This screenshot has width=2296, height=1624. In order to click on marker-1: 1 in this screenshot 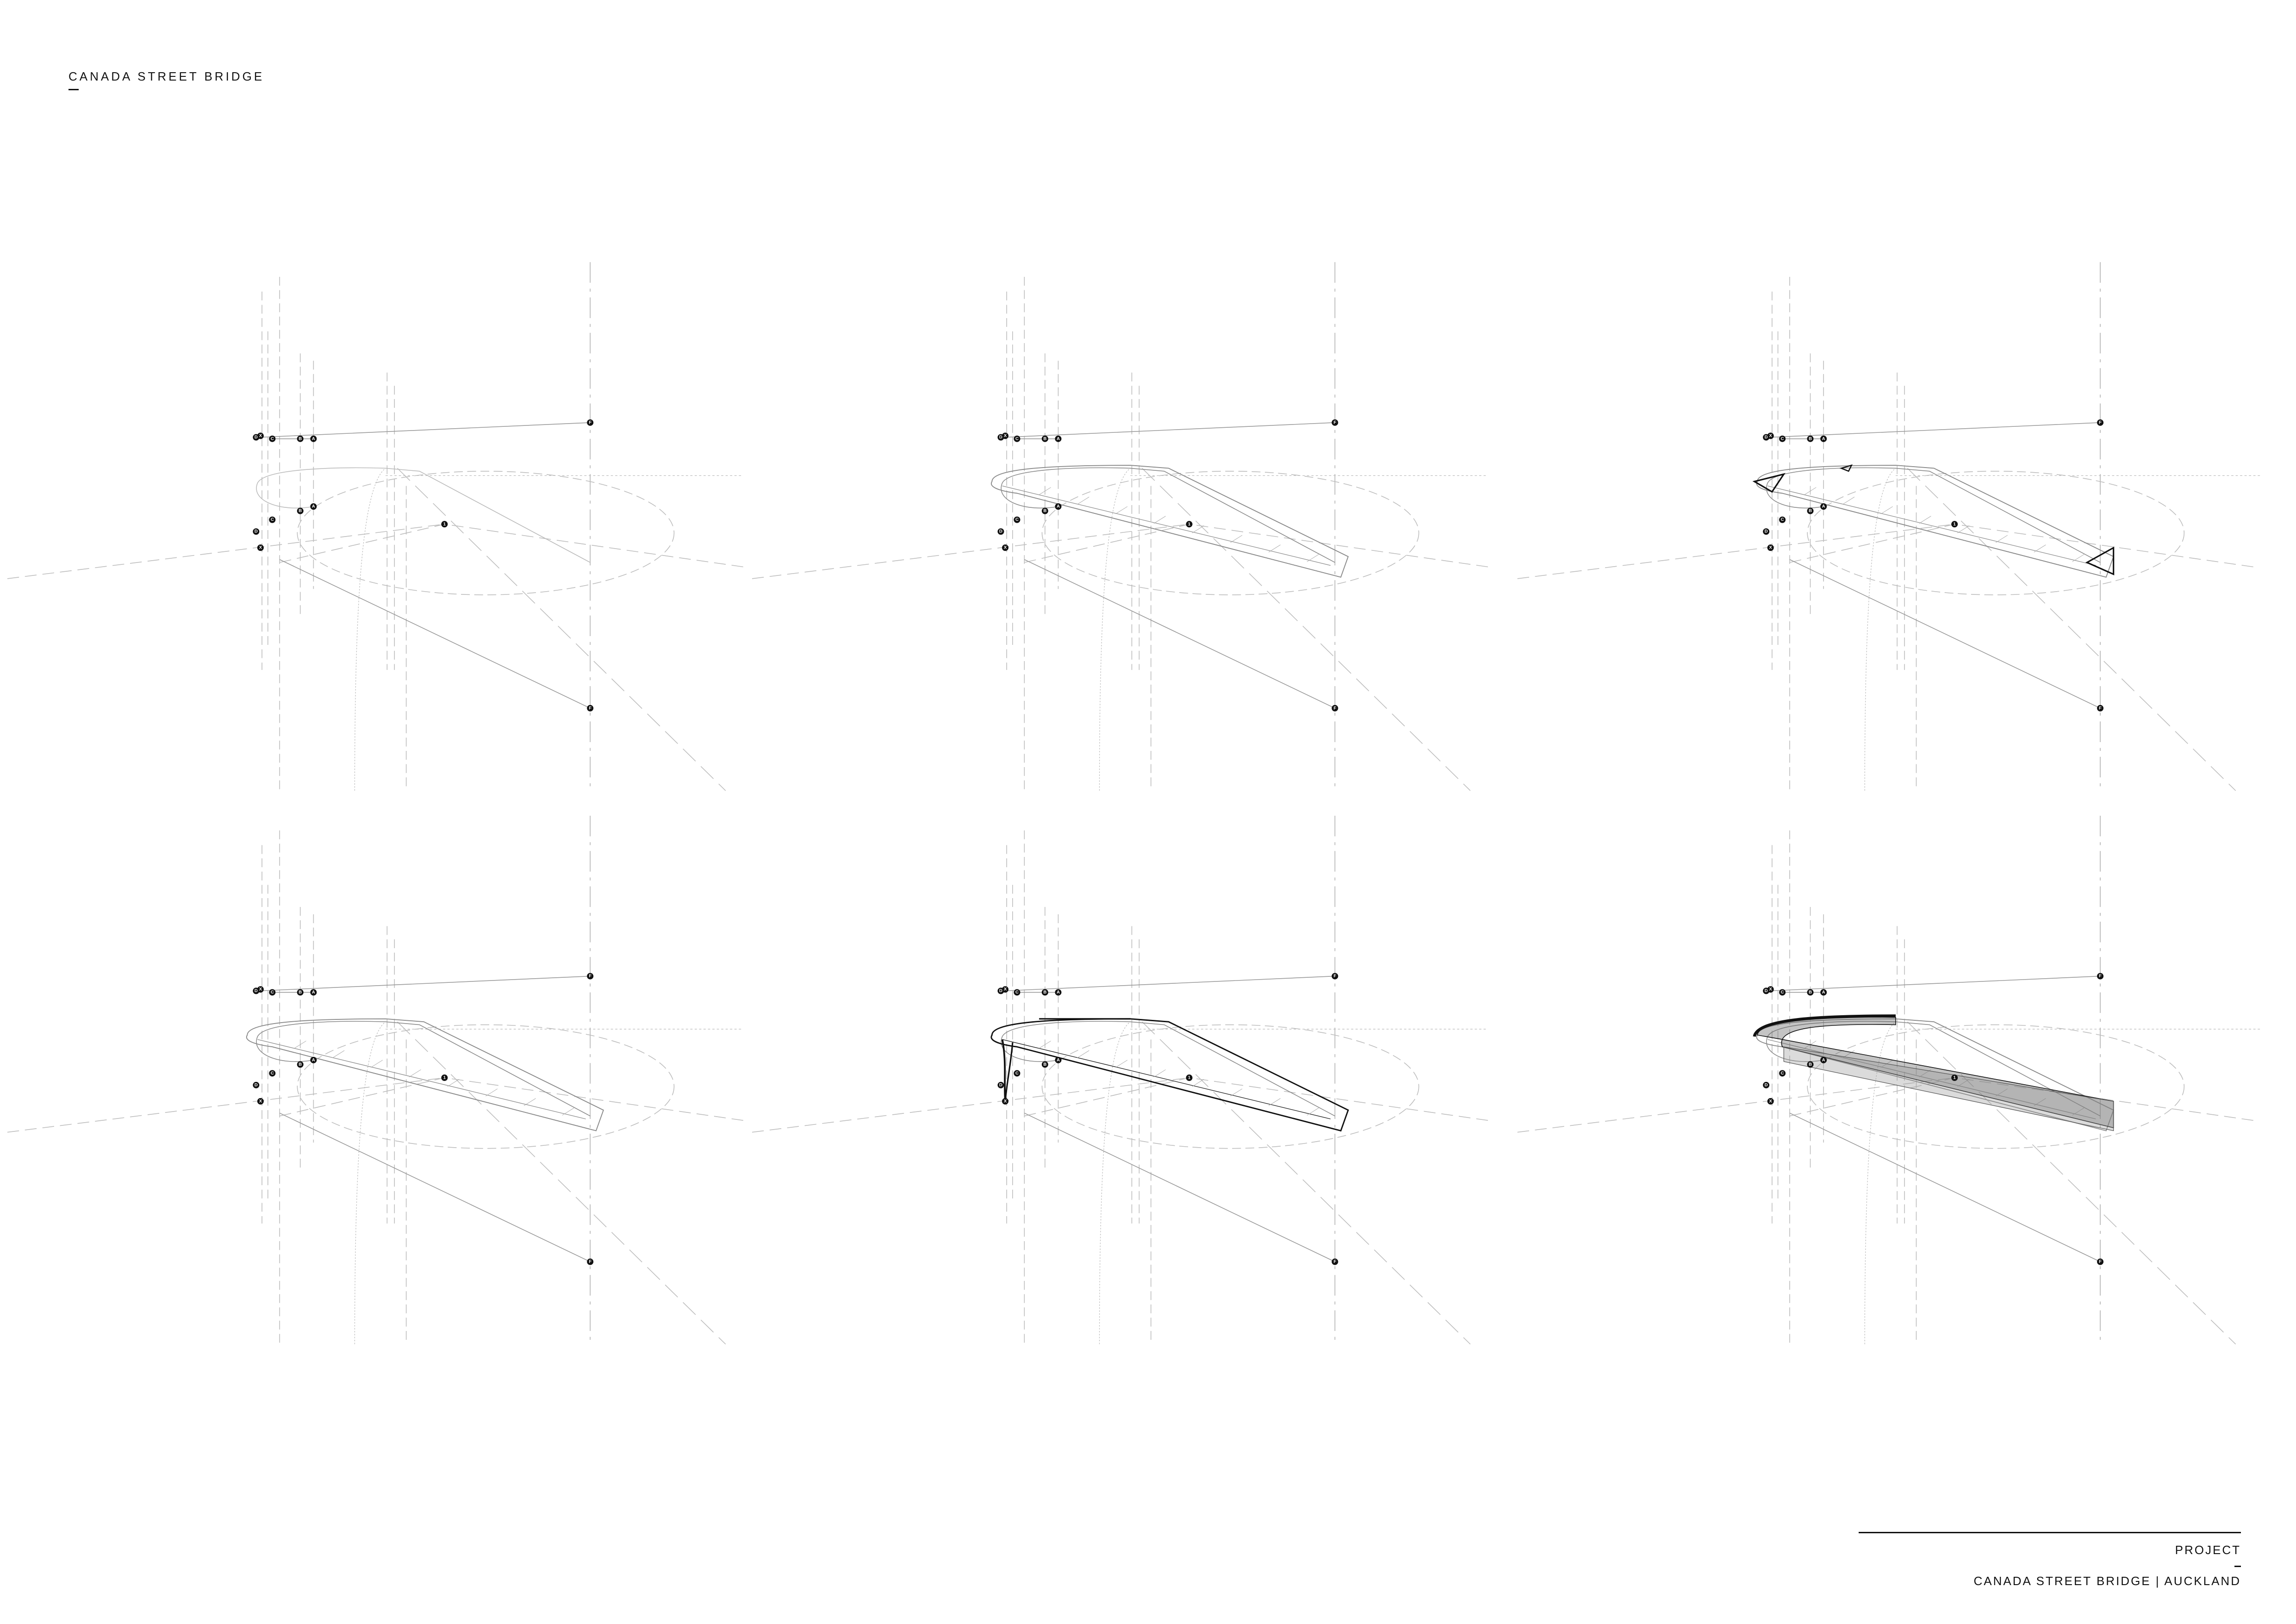, I will do `click(444, 524)`.